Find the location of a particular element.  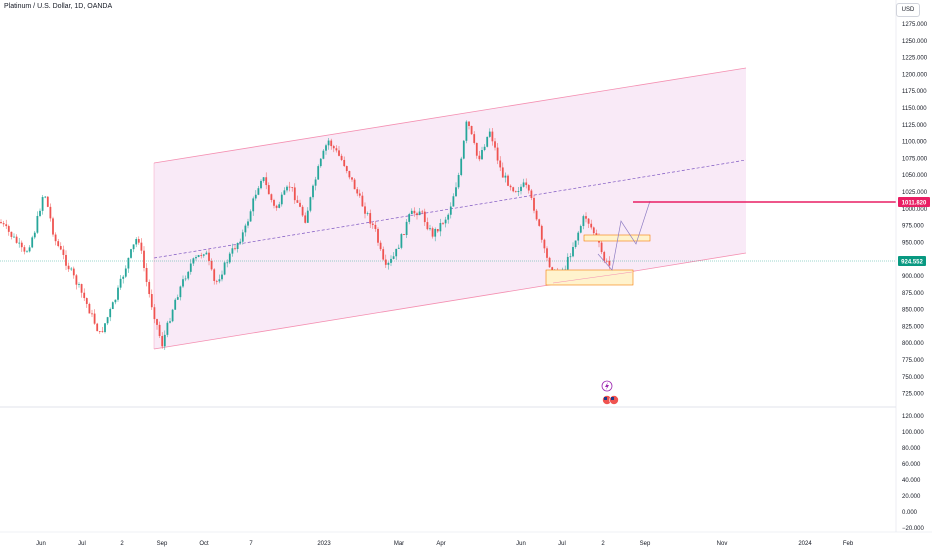

current-price-label: 924.552 is located at coordinates (912, 263).